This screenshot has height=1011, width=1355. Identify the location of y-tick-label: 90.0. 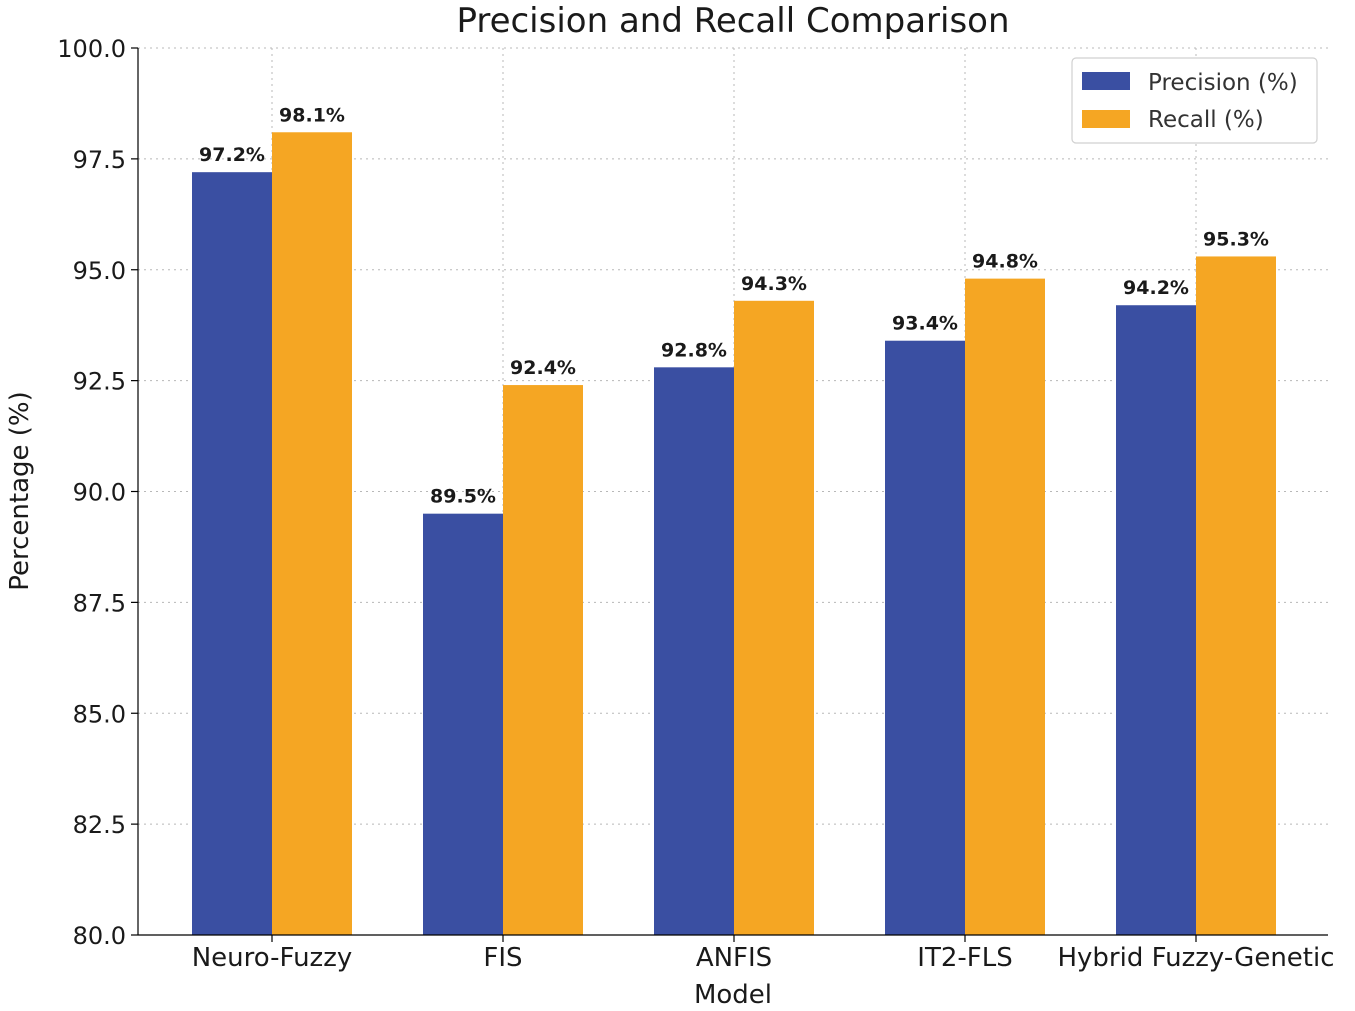
(99, 493).